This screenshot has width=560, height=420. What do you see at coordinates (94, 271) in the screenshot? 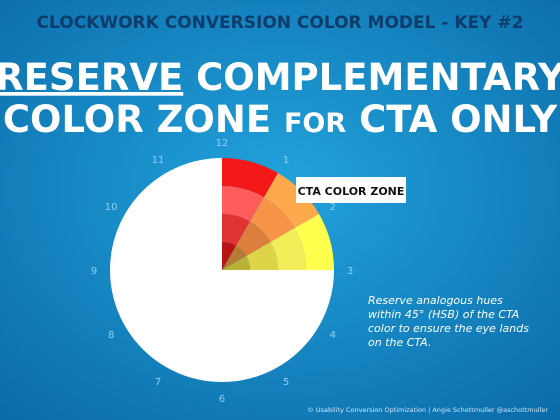
I see `clock-label: 9` at bounding box center [94, 271].